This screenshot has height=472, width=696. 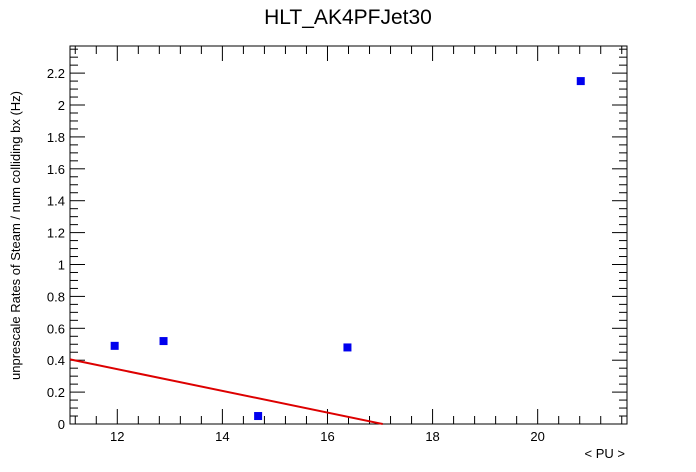 I want to click on y-tick-label: 0, so click(x=61, y=424).